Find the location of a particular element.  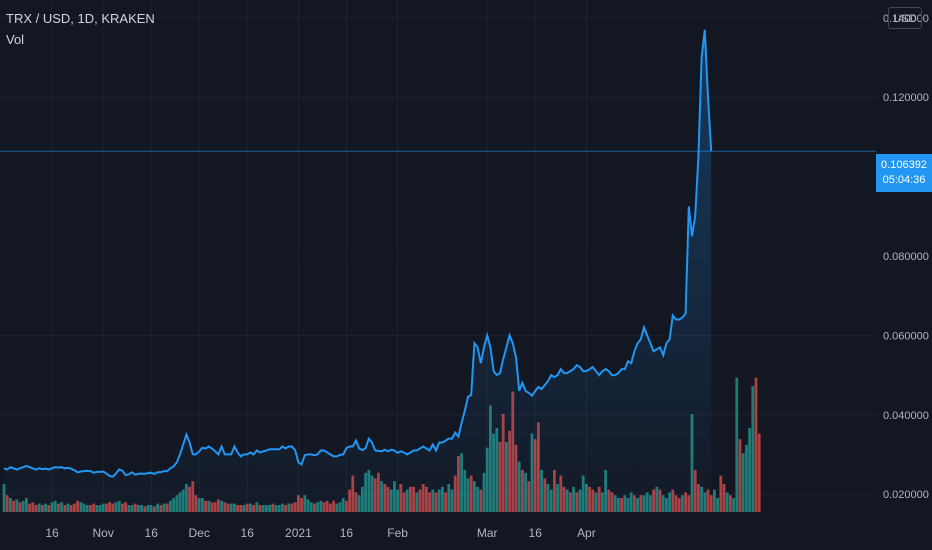

time-axis: 16 Nov 16 Dec 16 2021 16 Feb Mar 16 Apr is located at coordinates (320, 533).